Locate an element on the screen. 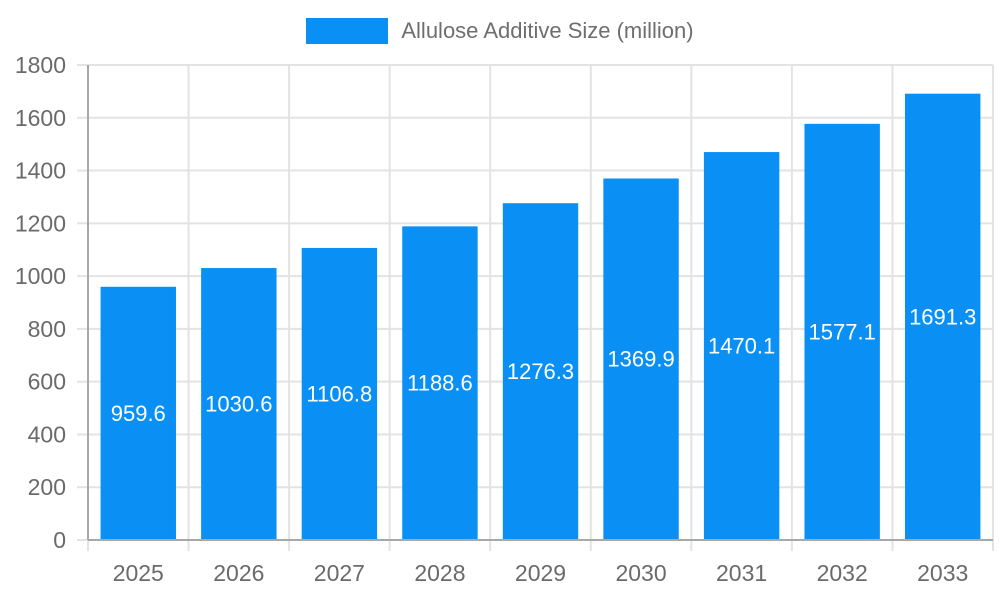 This screenshot has width=1000, height=600. y-tick-label: 1600 is located at coordinates (40, 118).